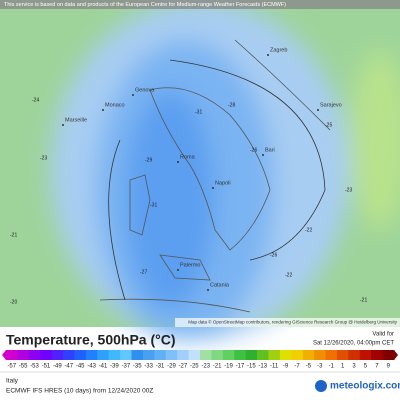  What do you see at coordinates (12, 381) in the screenshot?
I see `region: Italy` at bounding box center [12, 381].